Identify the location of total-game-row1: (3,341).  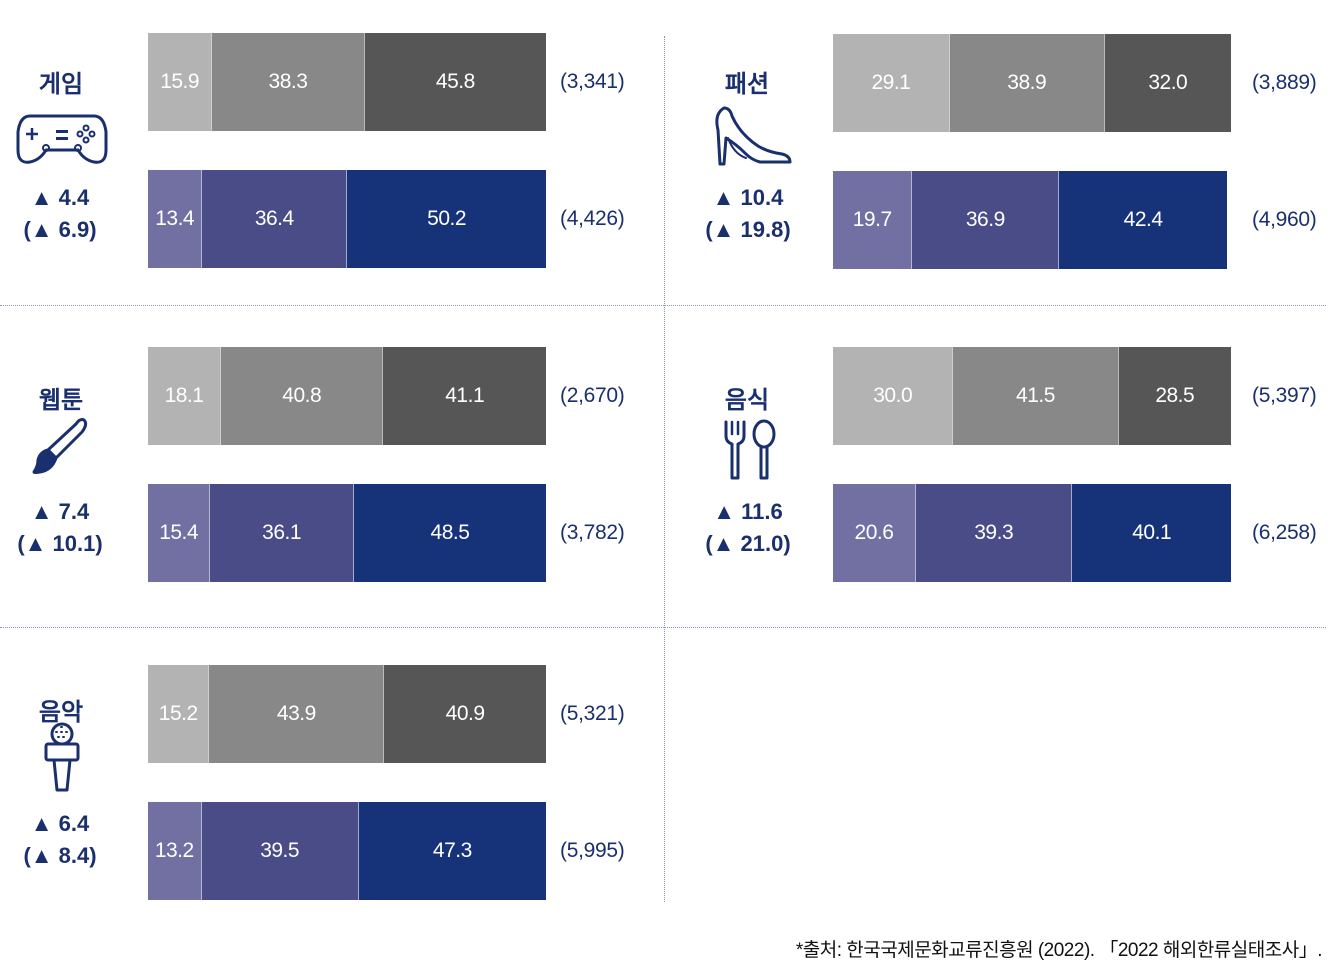
(592, 81).